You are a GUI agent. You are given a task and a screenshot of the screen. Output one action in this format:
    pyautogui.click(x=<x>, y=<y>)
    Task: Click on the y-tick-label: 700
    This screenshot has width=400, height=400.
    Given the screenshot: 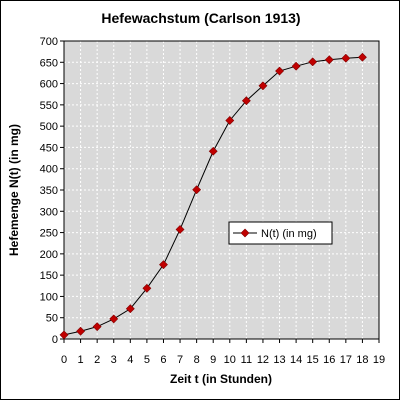 What is the action you would take?
    pyautogui.click(x=49, y=42)
    